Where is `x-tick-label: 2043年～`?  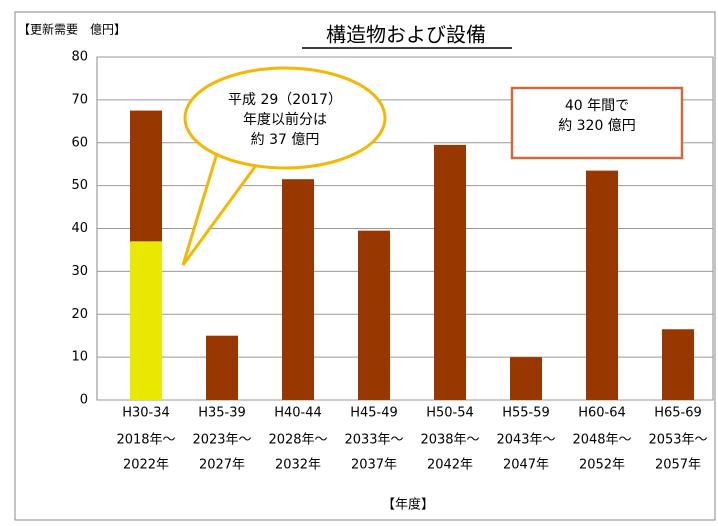 x-tick-label: 2043年～ is located at coordinates (525, 440).